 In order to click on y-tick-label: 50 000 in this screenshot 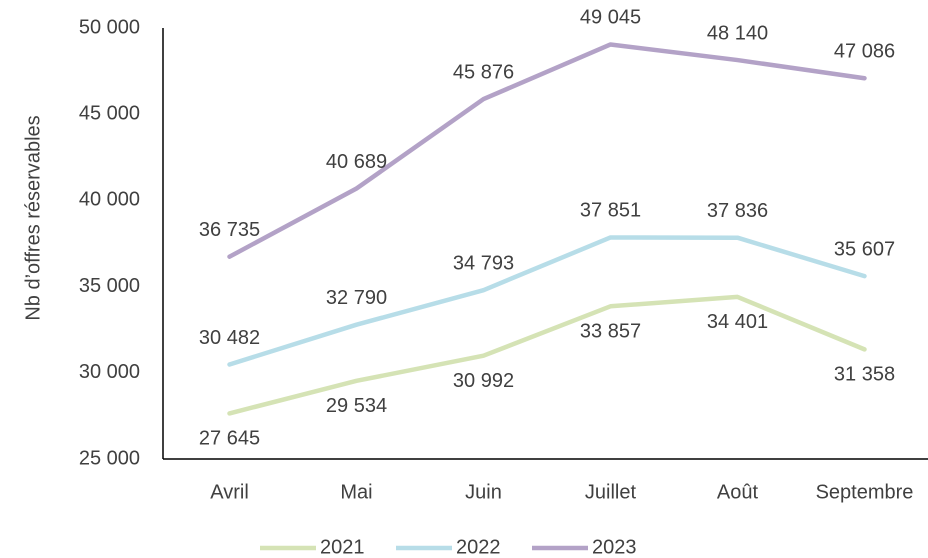, I will do `click(109, 27)`.